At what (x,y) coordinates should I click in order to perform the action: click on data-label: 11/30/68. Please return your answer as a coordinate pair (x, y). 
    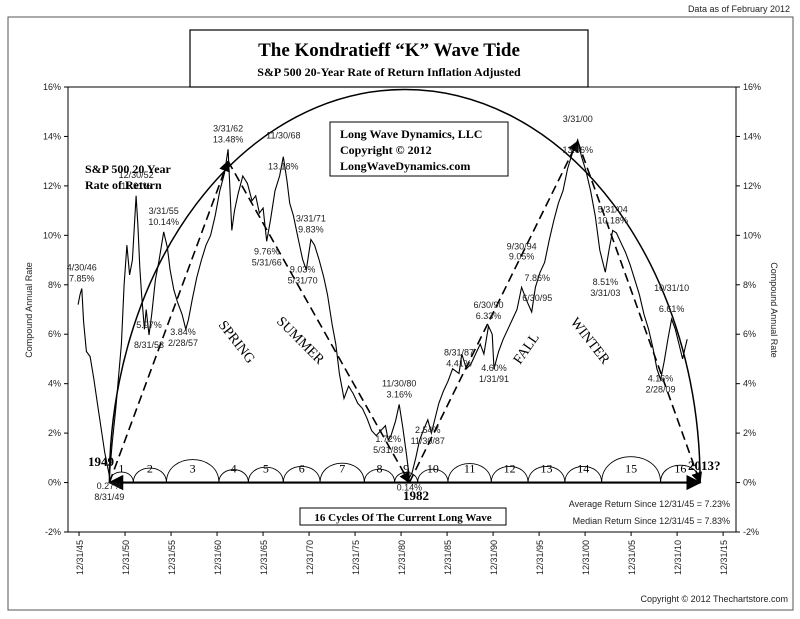
    Looking at the image, I should click on (283, 136).